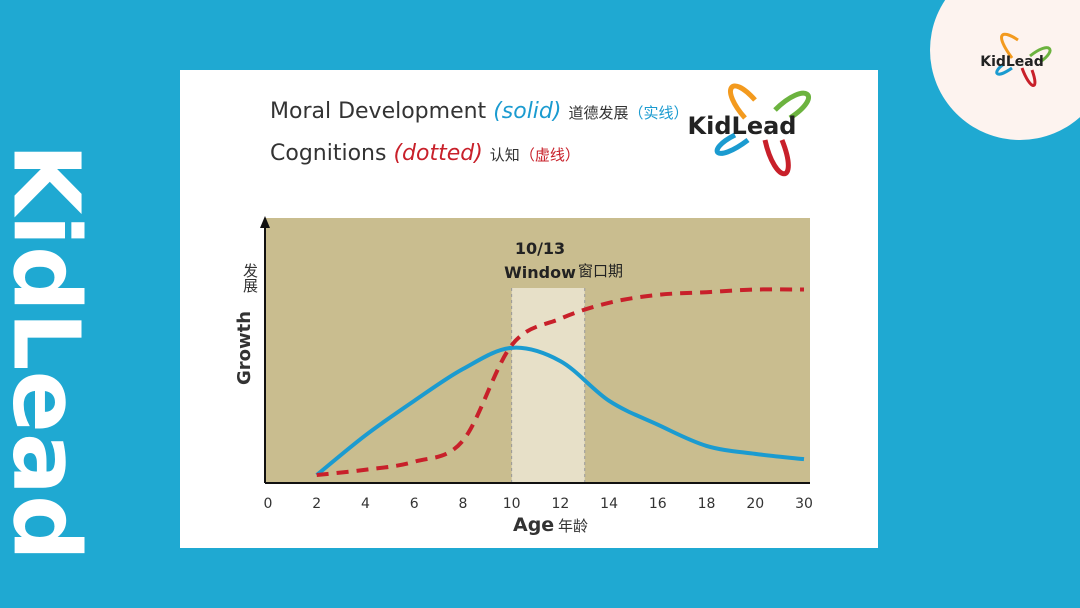 Image resolution: width=1080 pixels, height=608 pixels. I want to click on title-text: Cognitions, so click(328, 153).